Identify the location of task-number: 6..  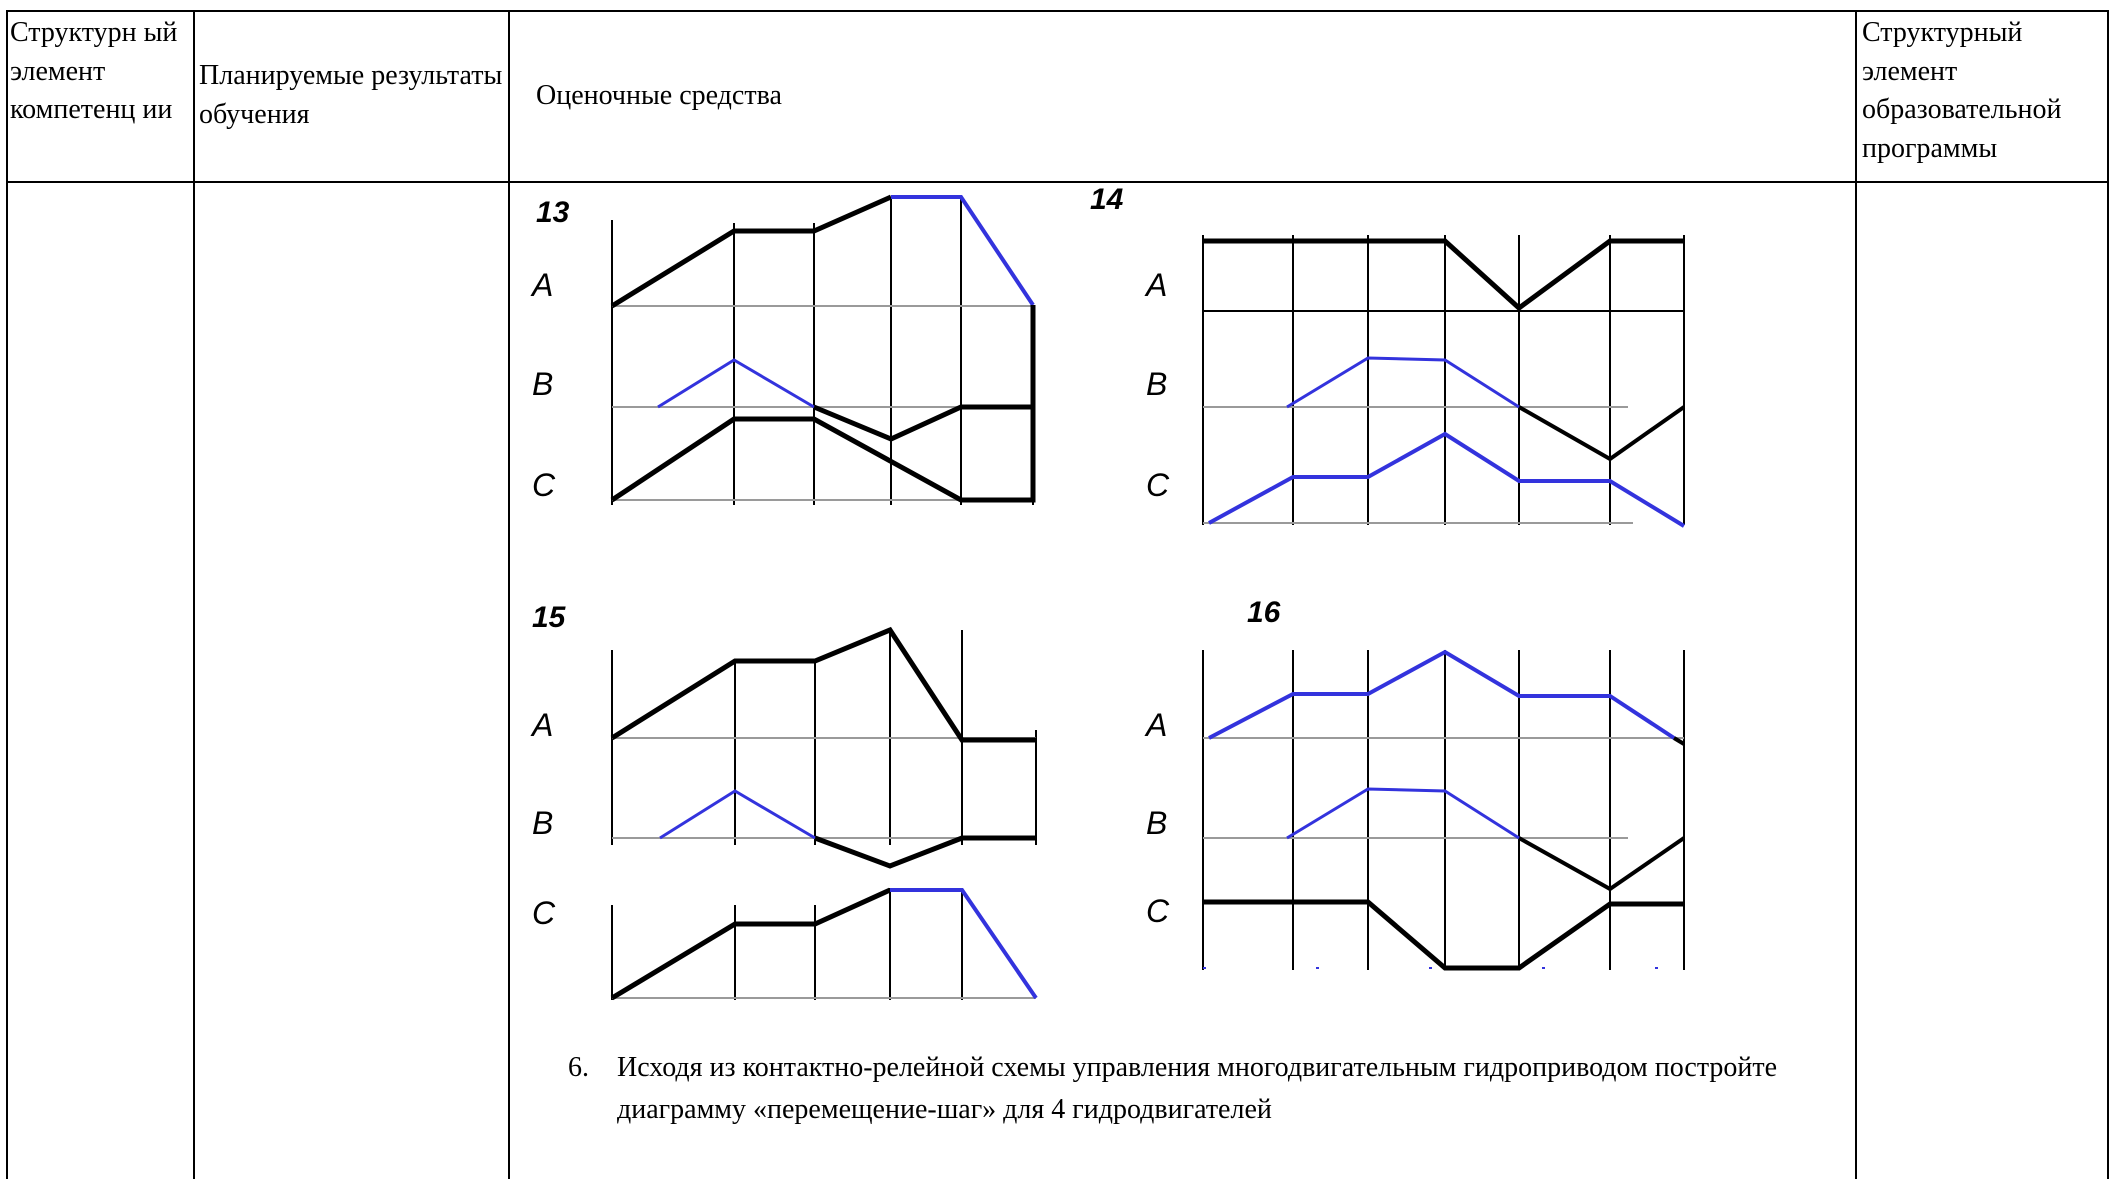
(578, 1067).